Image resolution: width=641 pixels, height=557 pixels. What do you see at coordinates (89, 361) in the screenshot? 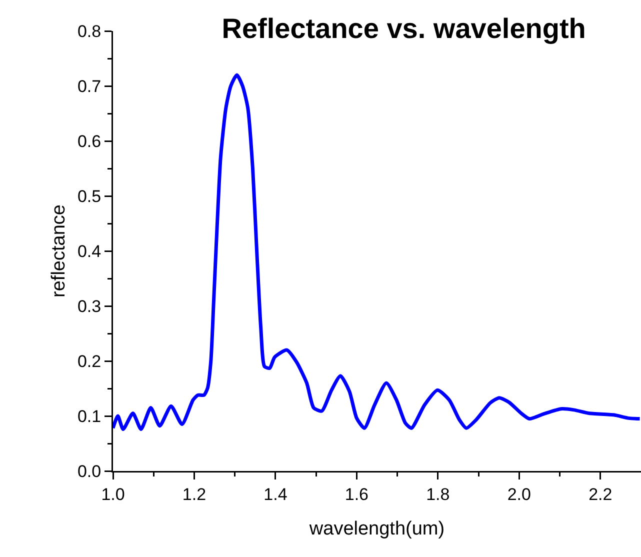
I see `y-tick-label: 0.2` at bounding box center [89, 361].